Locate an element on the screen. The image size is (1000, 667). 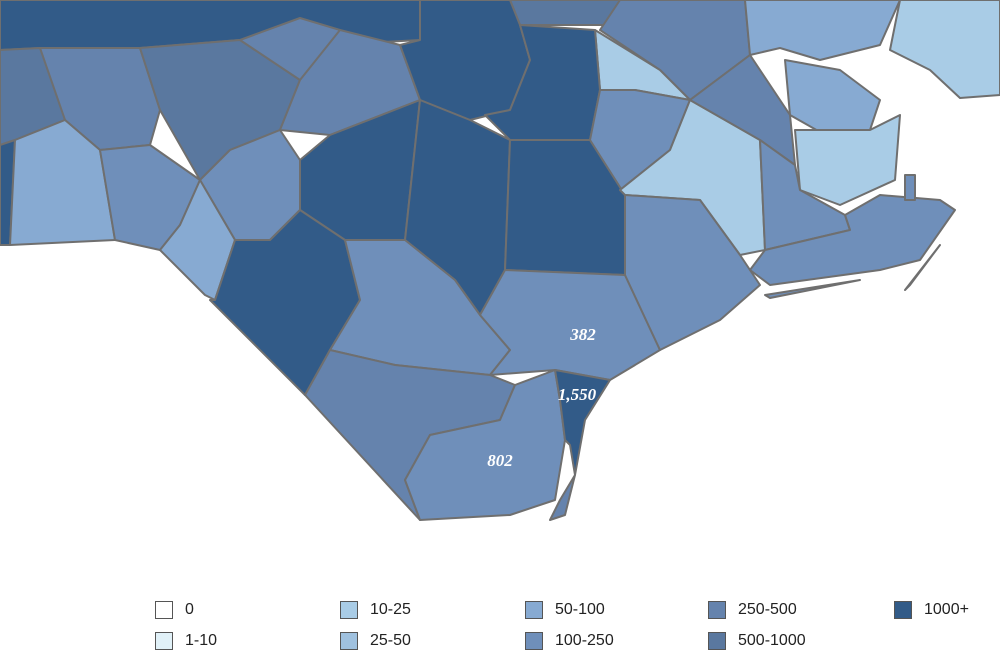
legend-item: 250-500 is located at coordinates (752, 610).